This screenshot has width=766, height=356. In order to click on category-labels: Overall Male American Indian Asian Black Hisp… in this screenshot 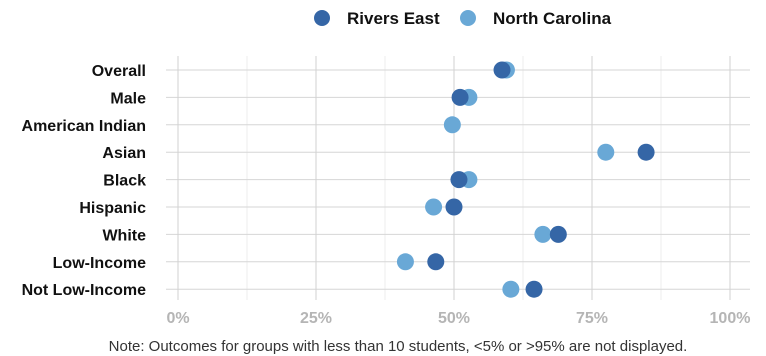, I will do `click(84, 181)`.